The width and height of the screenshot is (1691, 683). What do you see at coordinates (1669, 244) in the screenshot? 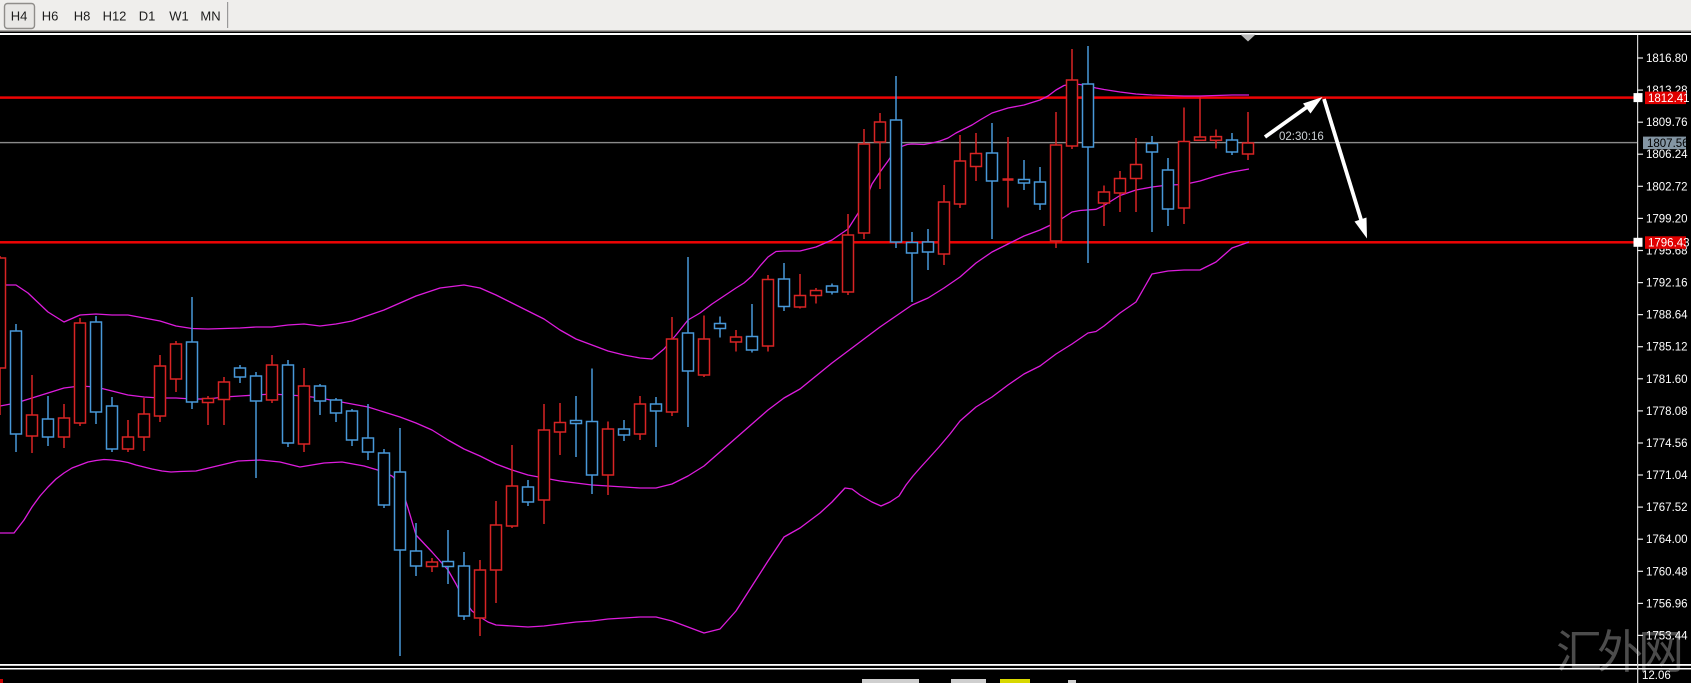
I see `svg-text: 1796.43` at bounding box center [1669, 244].